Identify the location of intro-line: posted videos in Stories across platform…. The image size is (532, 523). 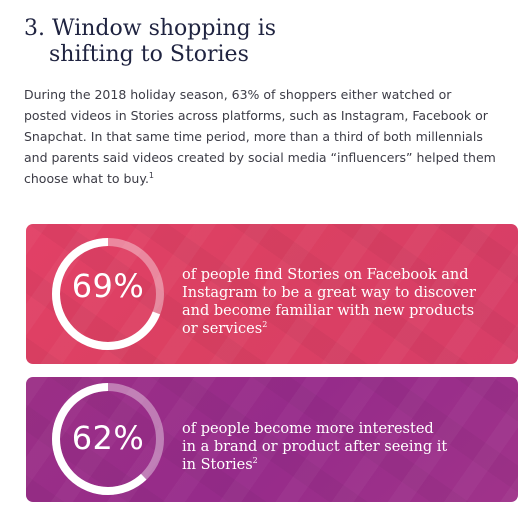
(256, 115).